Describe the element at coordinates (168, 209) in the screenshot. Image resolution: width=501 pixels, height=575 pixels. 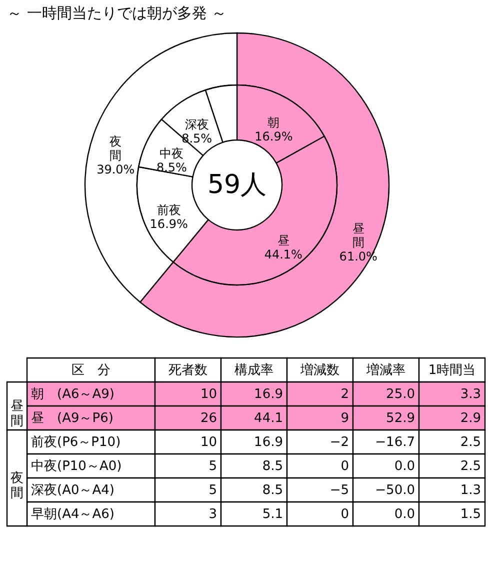
I see `slice-label: 前夜` at that location.